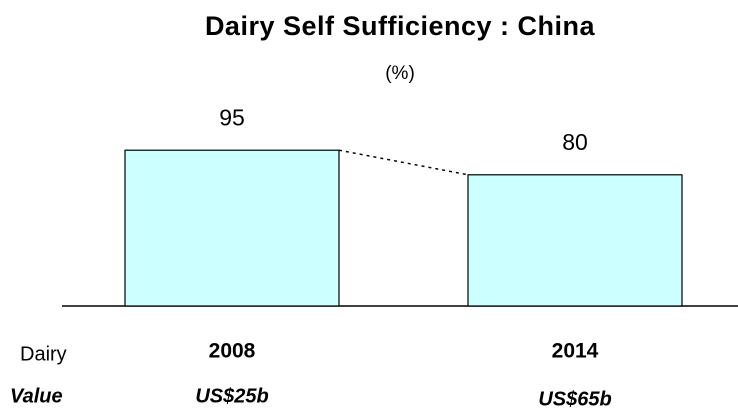 The image size is (738, 416). Describe the element at coordinates (400, 26) in the screenshot. I see `chart-title: Dairy Self Sufficiency : China` at that location.